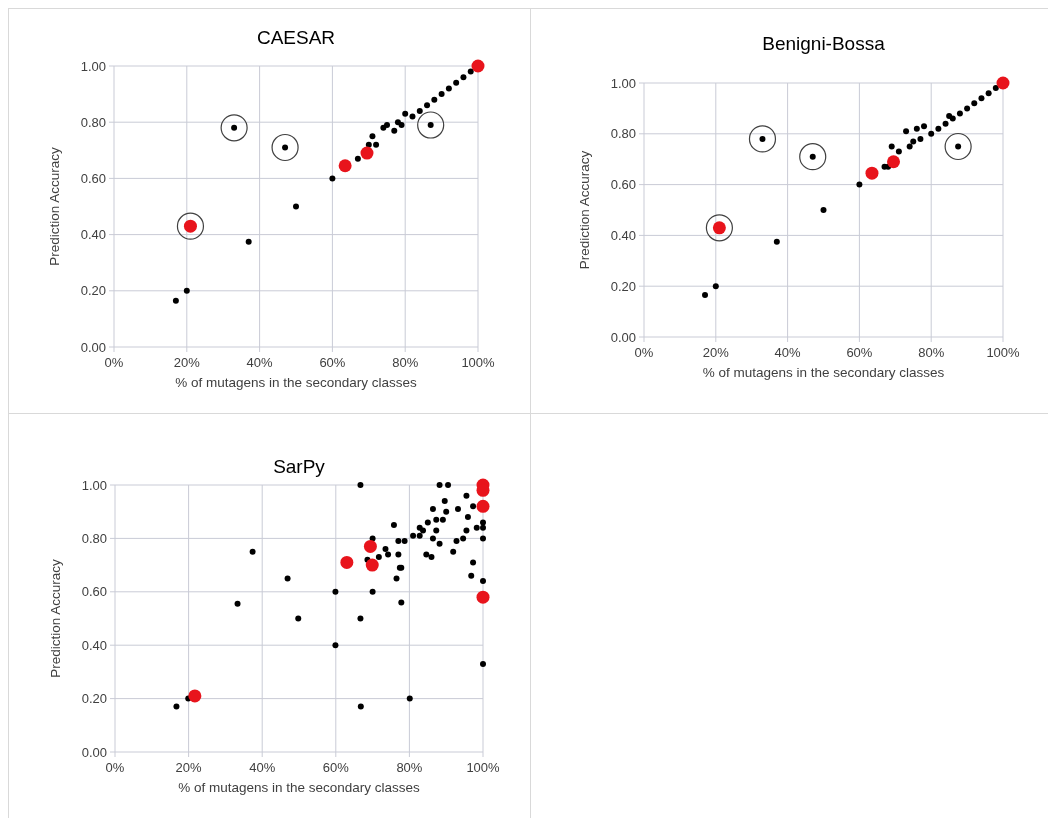 Image resolution: width=1056 pixels, height=818 pixels. I want to click on chart-title: CAESAR, so click(296, 37).